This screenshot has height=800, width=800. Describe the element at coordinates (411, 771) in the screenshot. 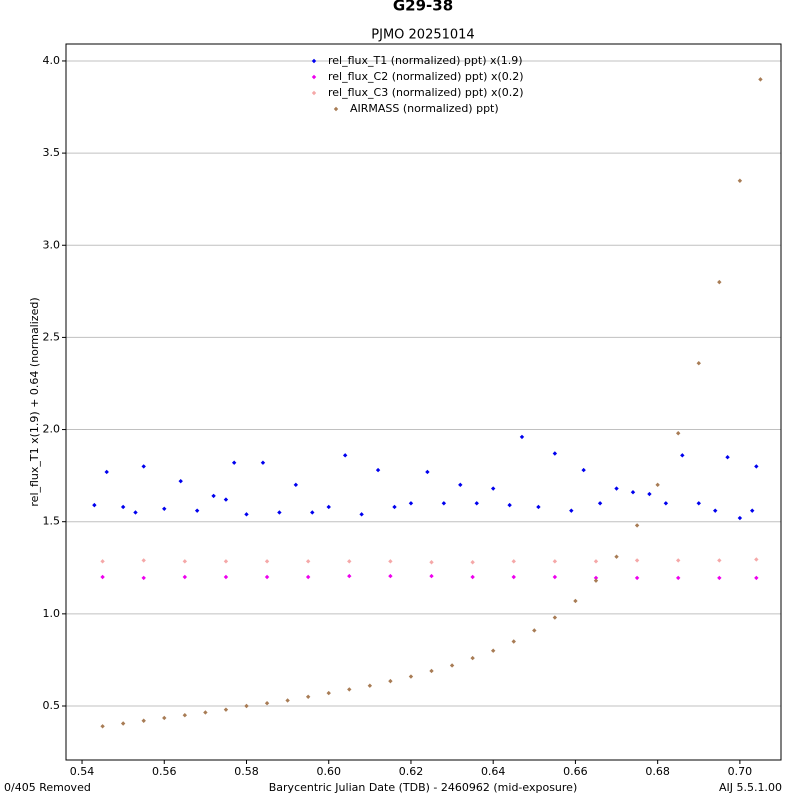

I see `x-tick-label: 0.62` at that location.